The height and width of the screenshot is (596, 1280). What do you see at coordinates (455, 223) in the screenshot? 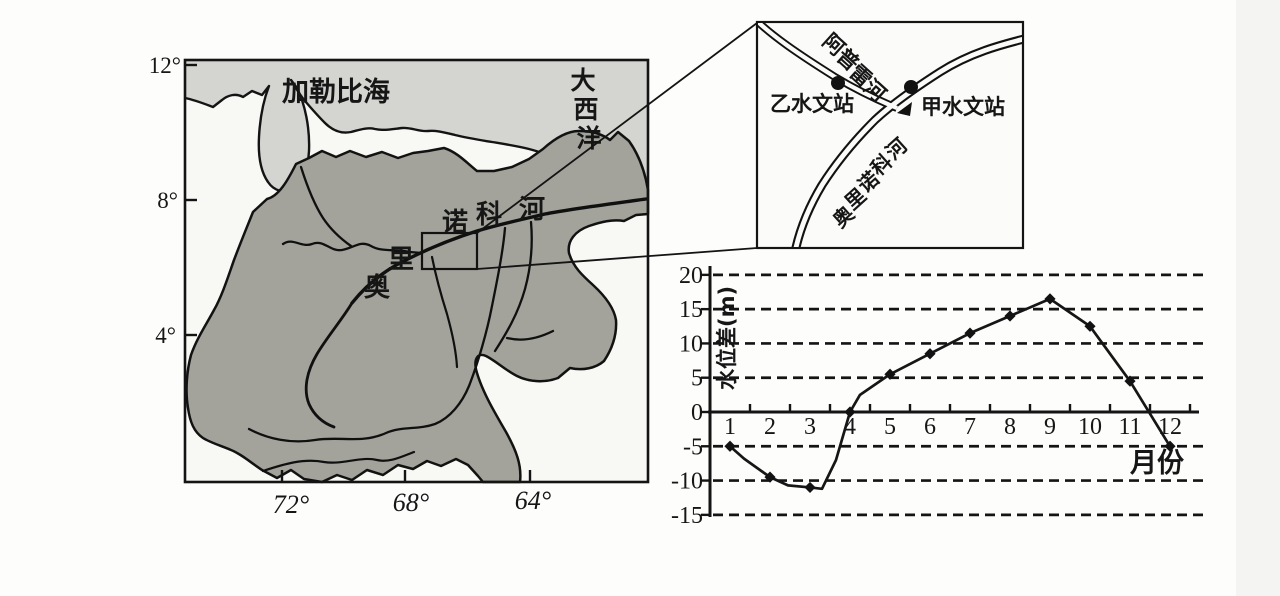
I see `orinoco-label-char3: 诺` at bounding box center [455, 223].